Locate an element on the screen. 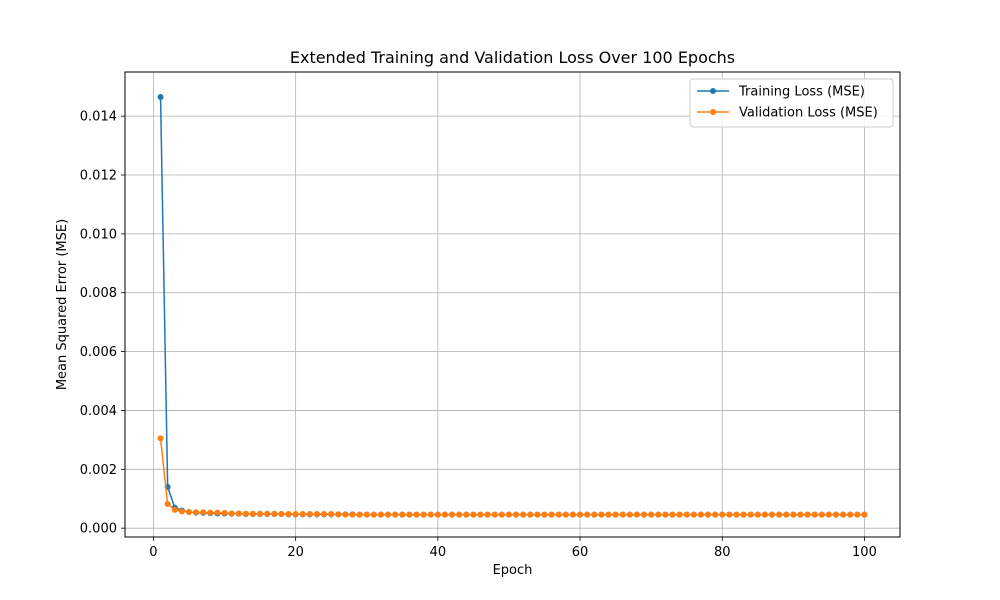  y-tick-label: 0.010 is located at coordinates (98, 234).